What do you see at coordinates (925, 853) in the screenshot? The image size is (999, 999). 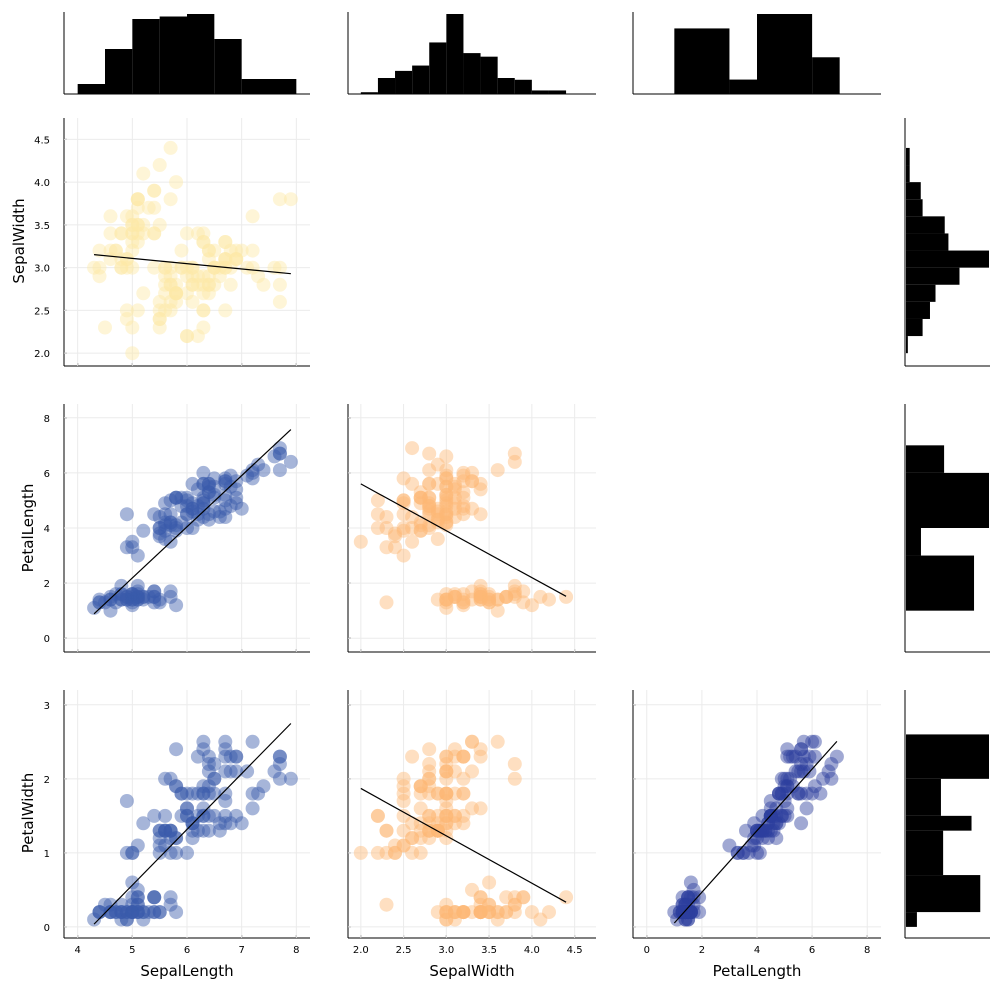 I see `side-histogram-bar-petalwidth` at bounding box center [925, 853].